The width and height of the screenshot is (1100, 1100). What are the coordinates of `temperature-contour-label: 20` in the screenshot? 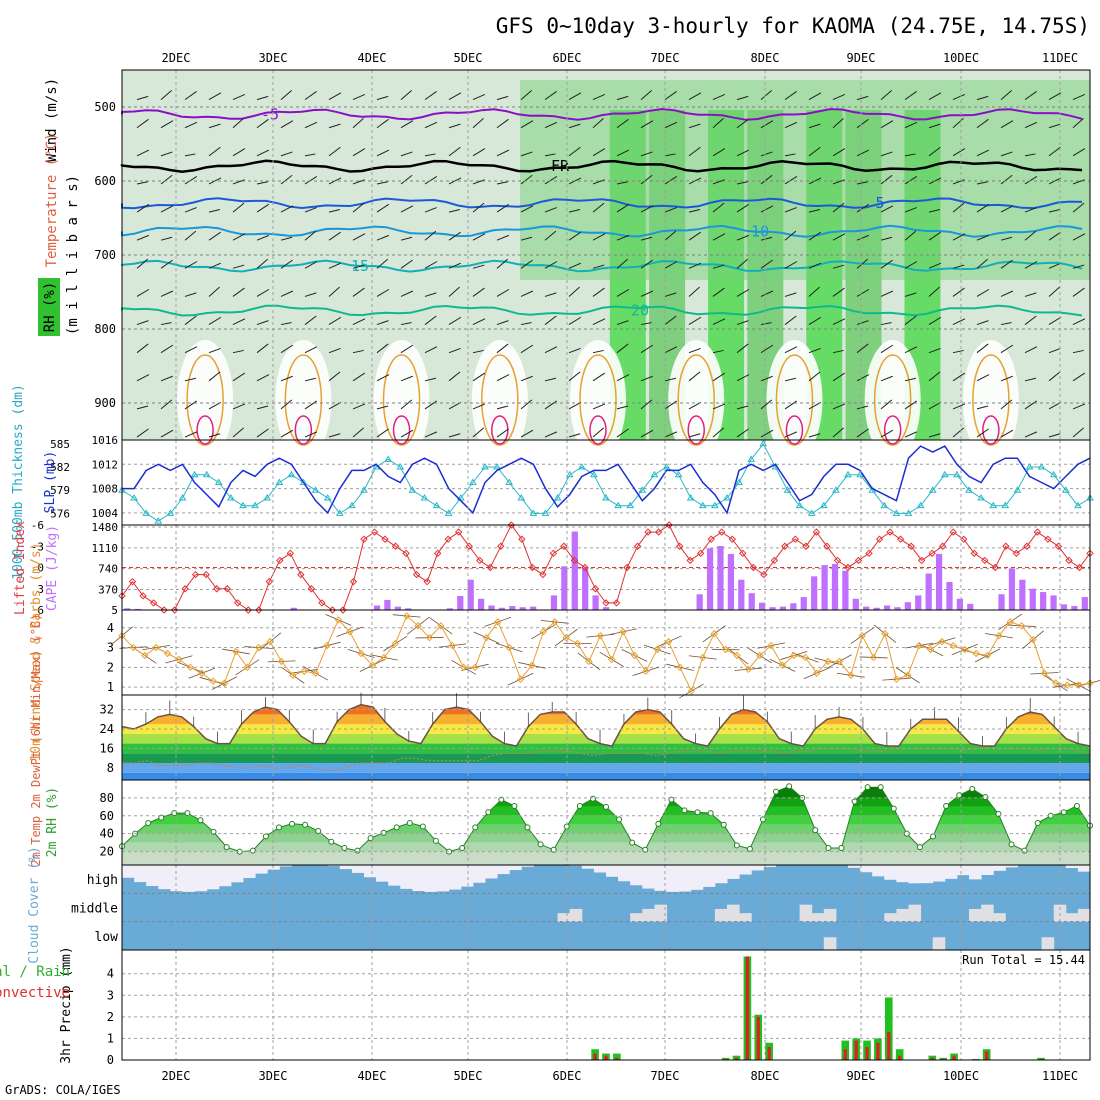 It's located at (640, 311).